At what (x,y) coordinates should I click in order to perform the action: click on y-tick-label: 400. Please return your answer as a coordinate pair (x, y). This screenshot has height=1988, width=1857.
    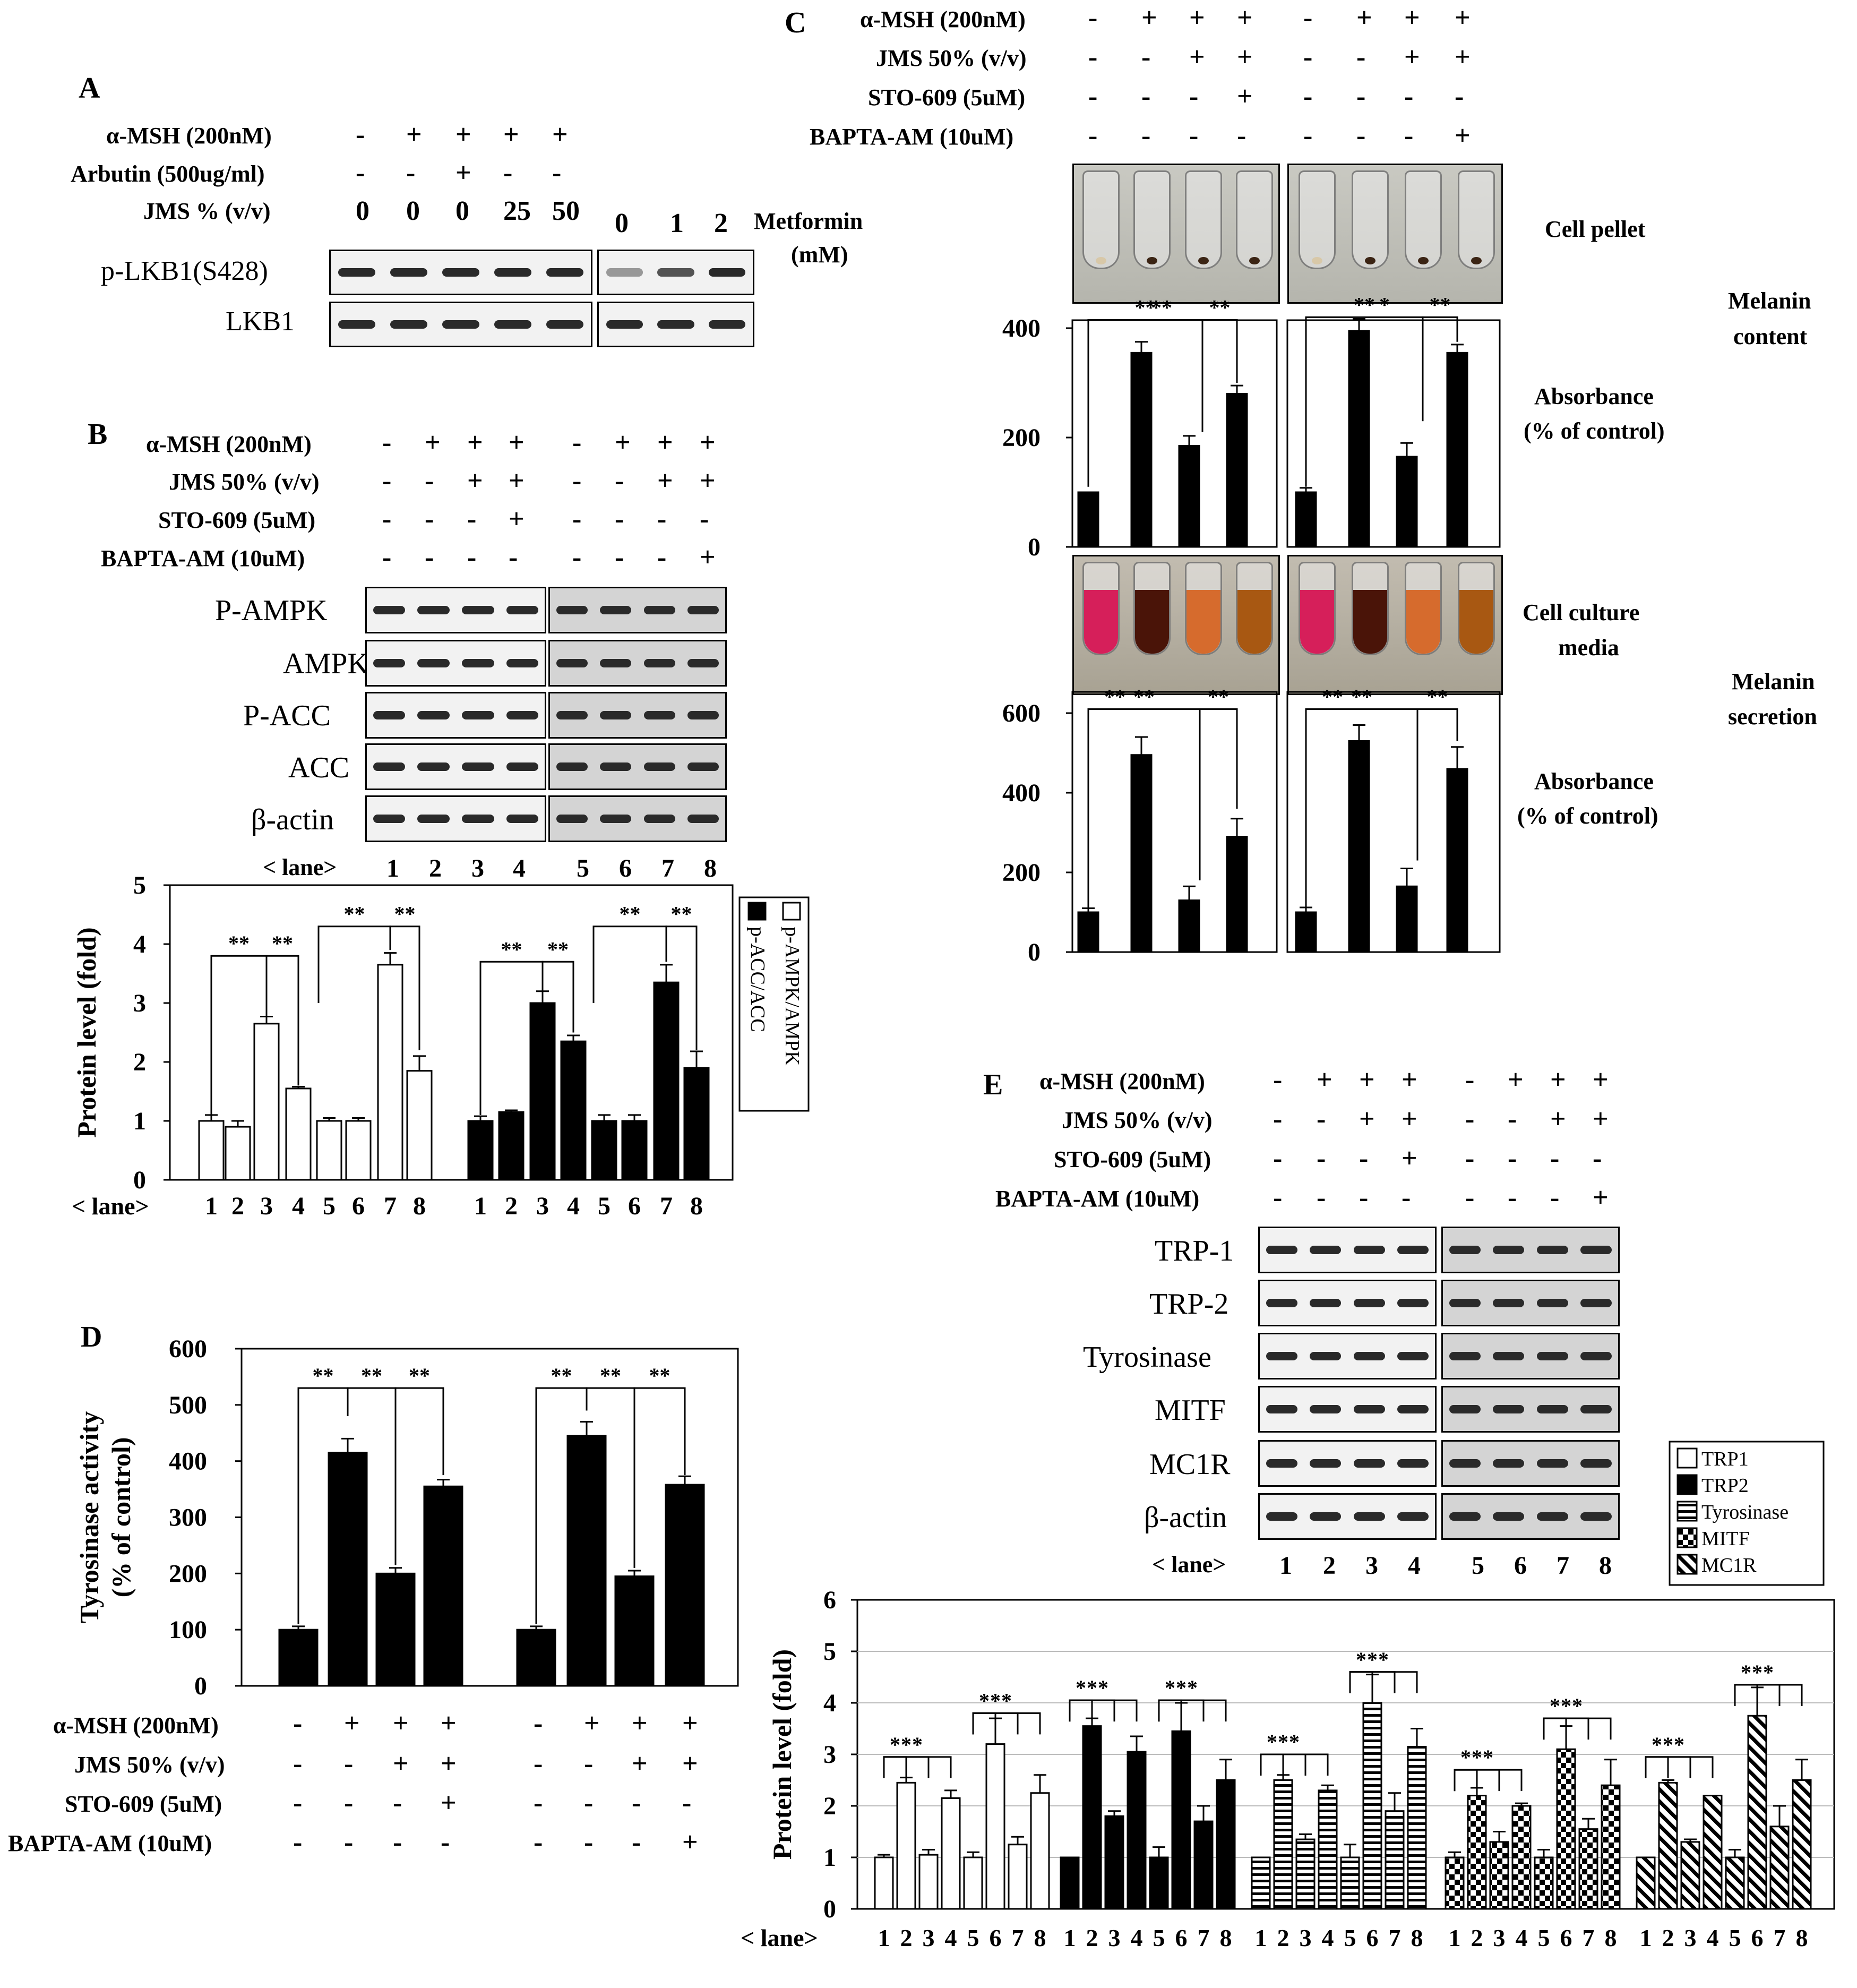
    Looking at the image, I should click on (1021, 793).